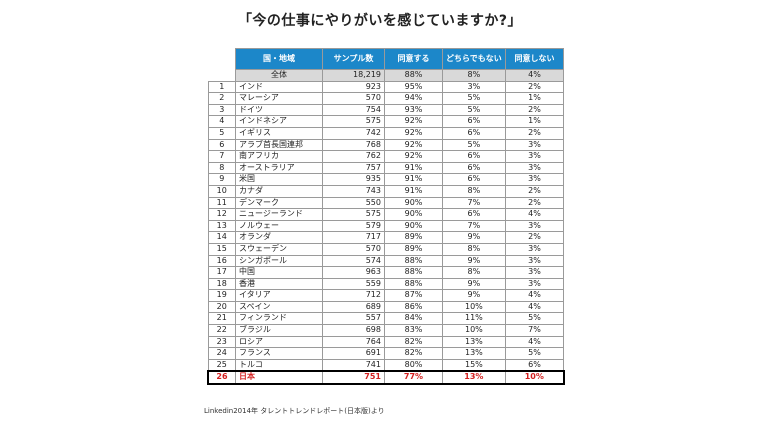  What do you see at coordinates (534, 98) in the screenshot?
I see `cell-disagree: 1%` at bounding box center [534, 98].